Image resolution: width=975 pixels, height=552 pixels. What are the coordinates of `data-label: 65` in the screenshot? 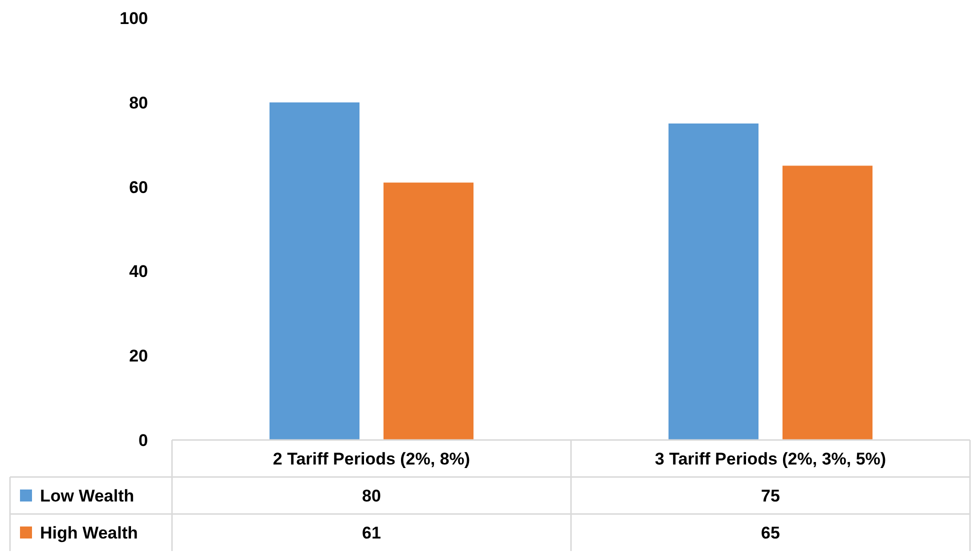 It's located at (770, 532).